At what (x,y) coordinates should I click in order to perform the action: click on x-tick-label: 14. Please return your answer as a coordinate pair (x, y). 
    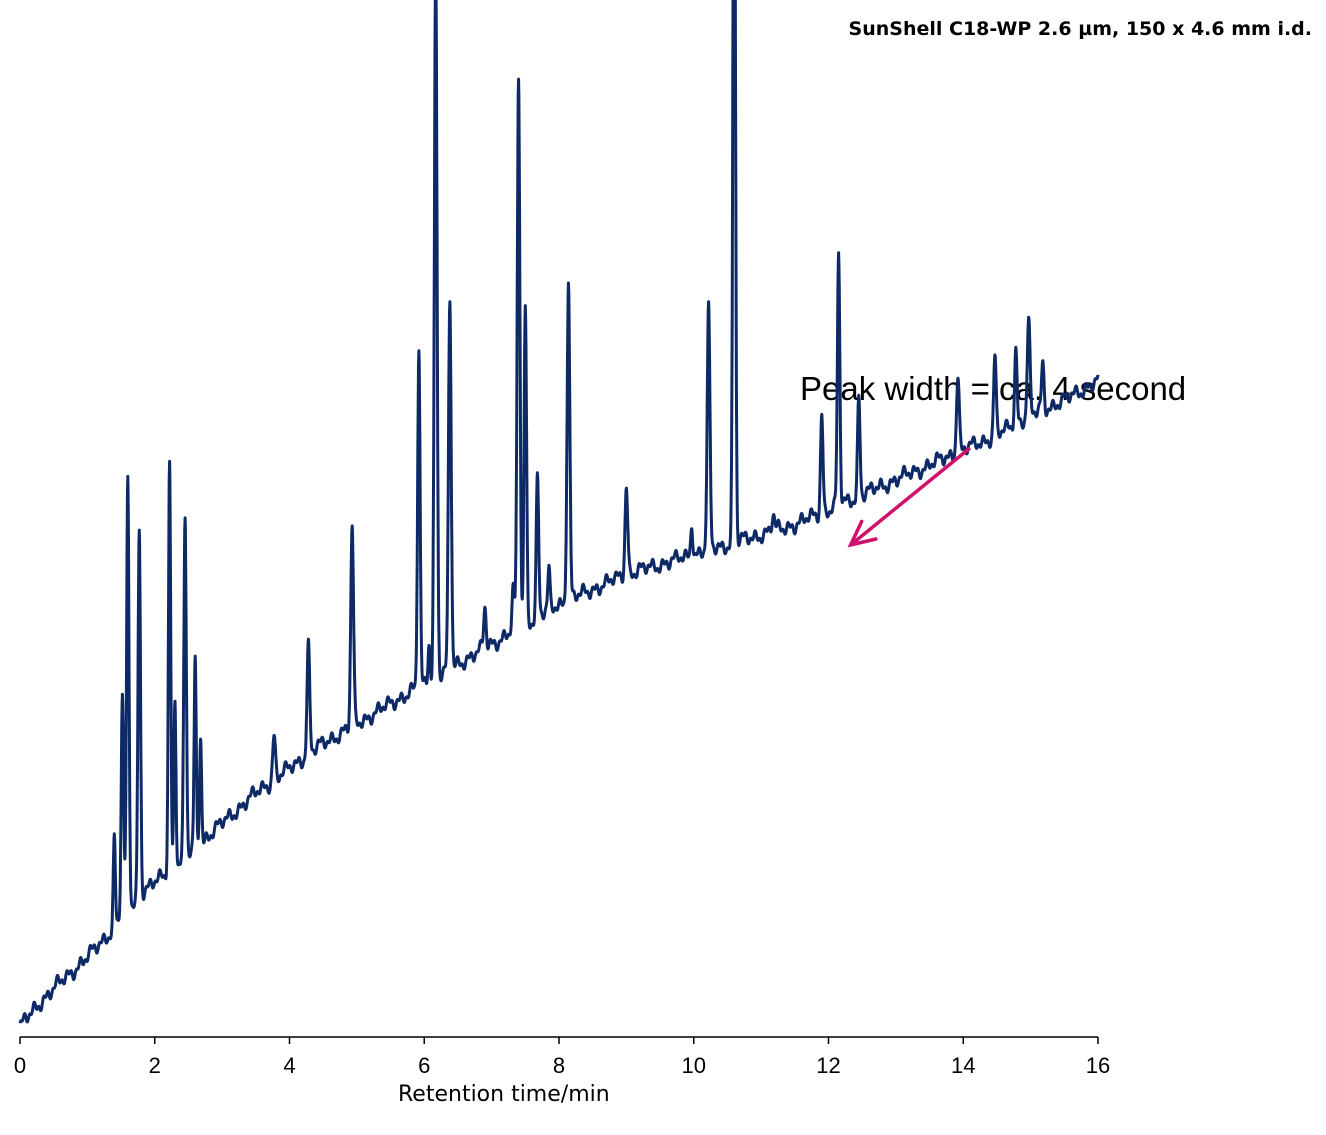
    Looking at the image, I should click on (963, 1065).